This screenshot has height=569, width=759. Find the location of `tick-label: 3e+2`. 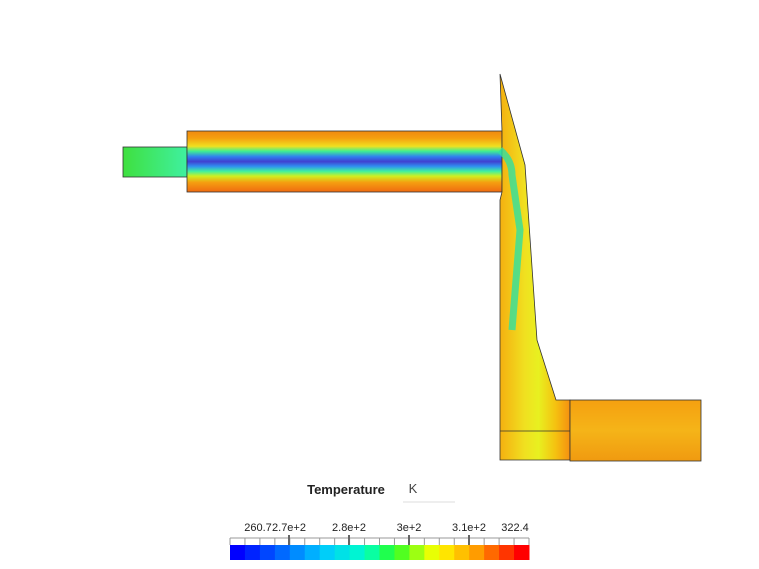

tick-label: 3e+2 is located at coordinates (409, 528).